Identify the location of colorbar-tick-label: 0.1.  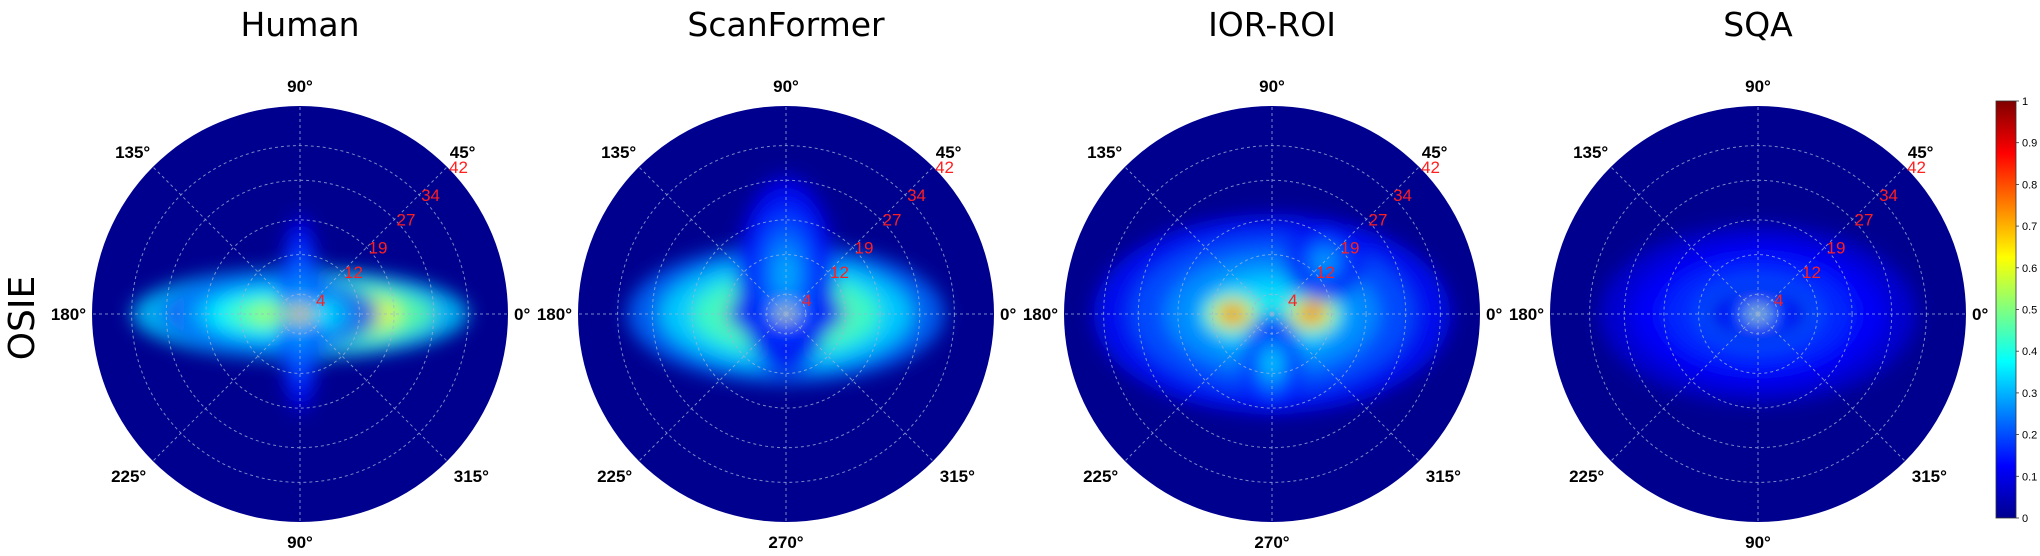
(2029, 477).